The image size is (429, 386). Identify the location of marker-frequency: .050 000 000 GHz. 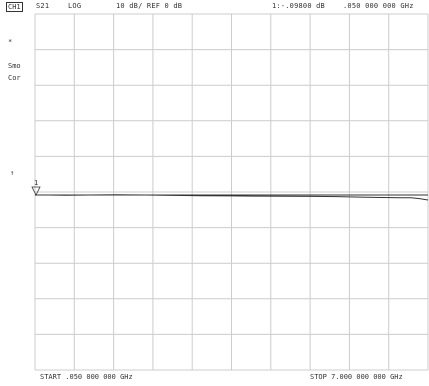
(378, 6).